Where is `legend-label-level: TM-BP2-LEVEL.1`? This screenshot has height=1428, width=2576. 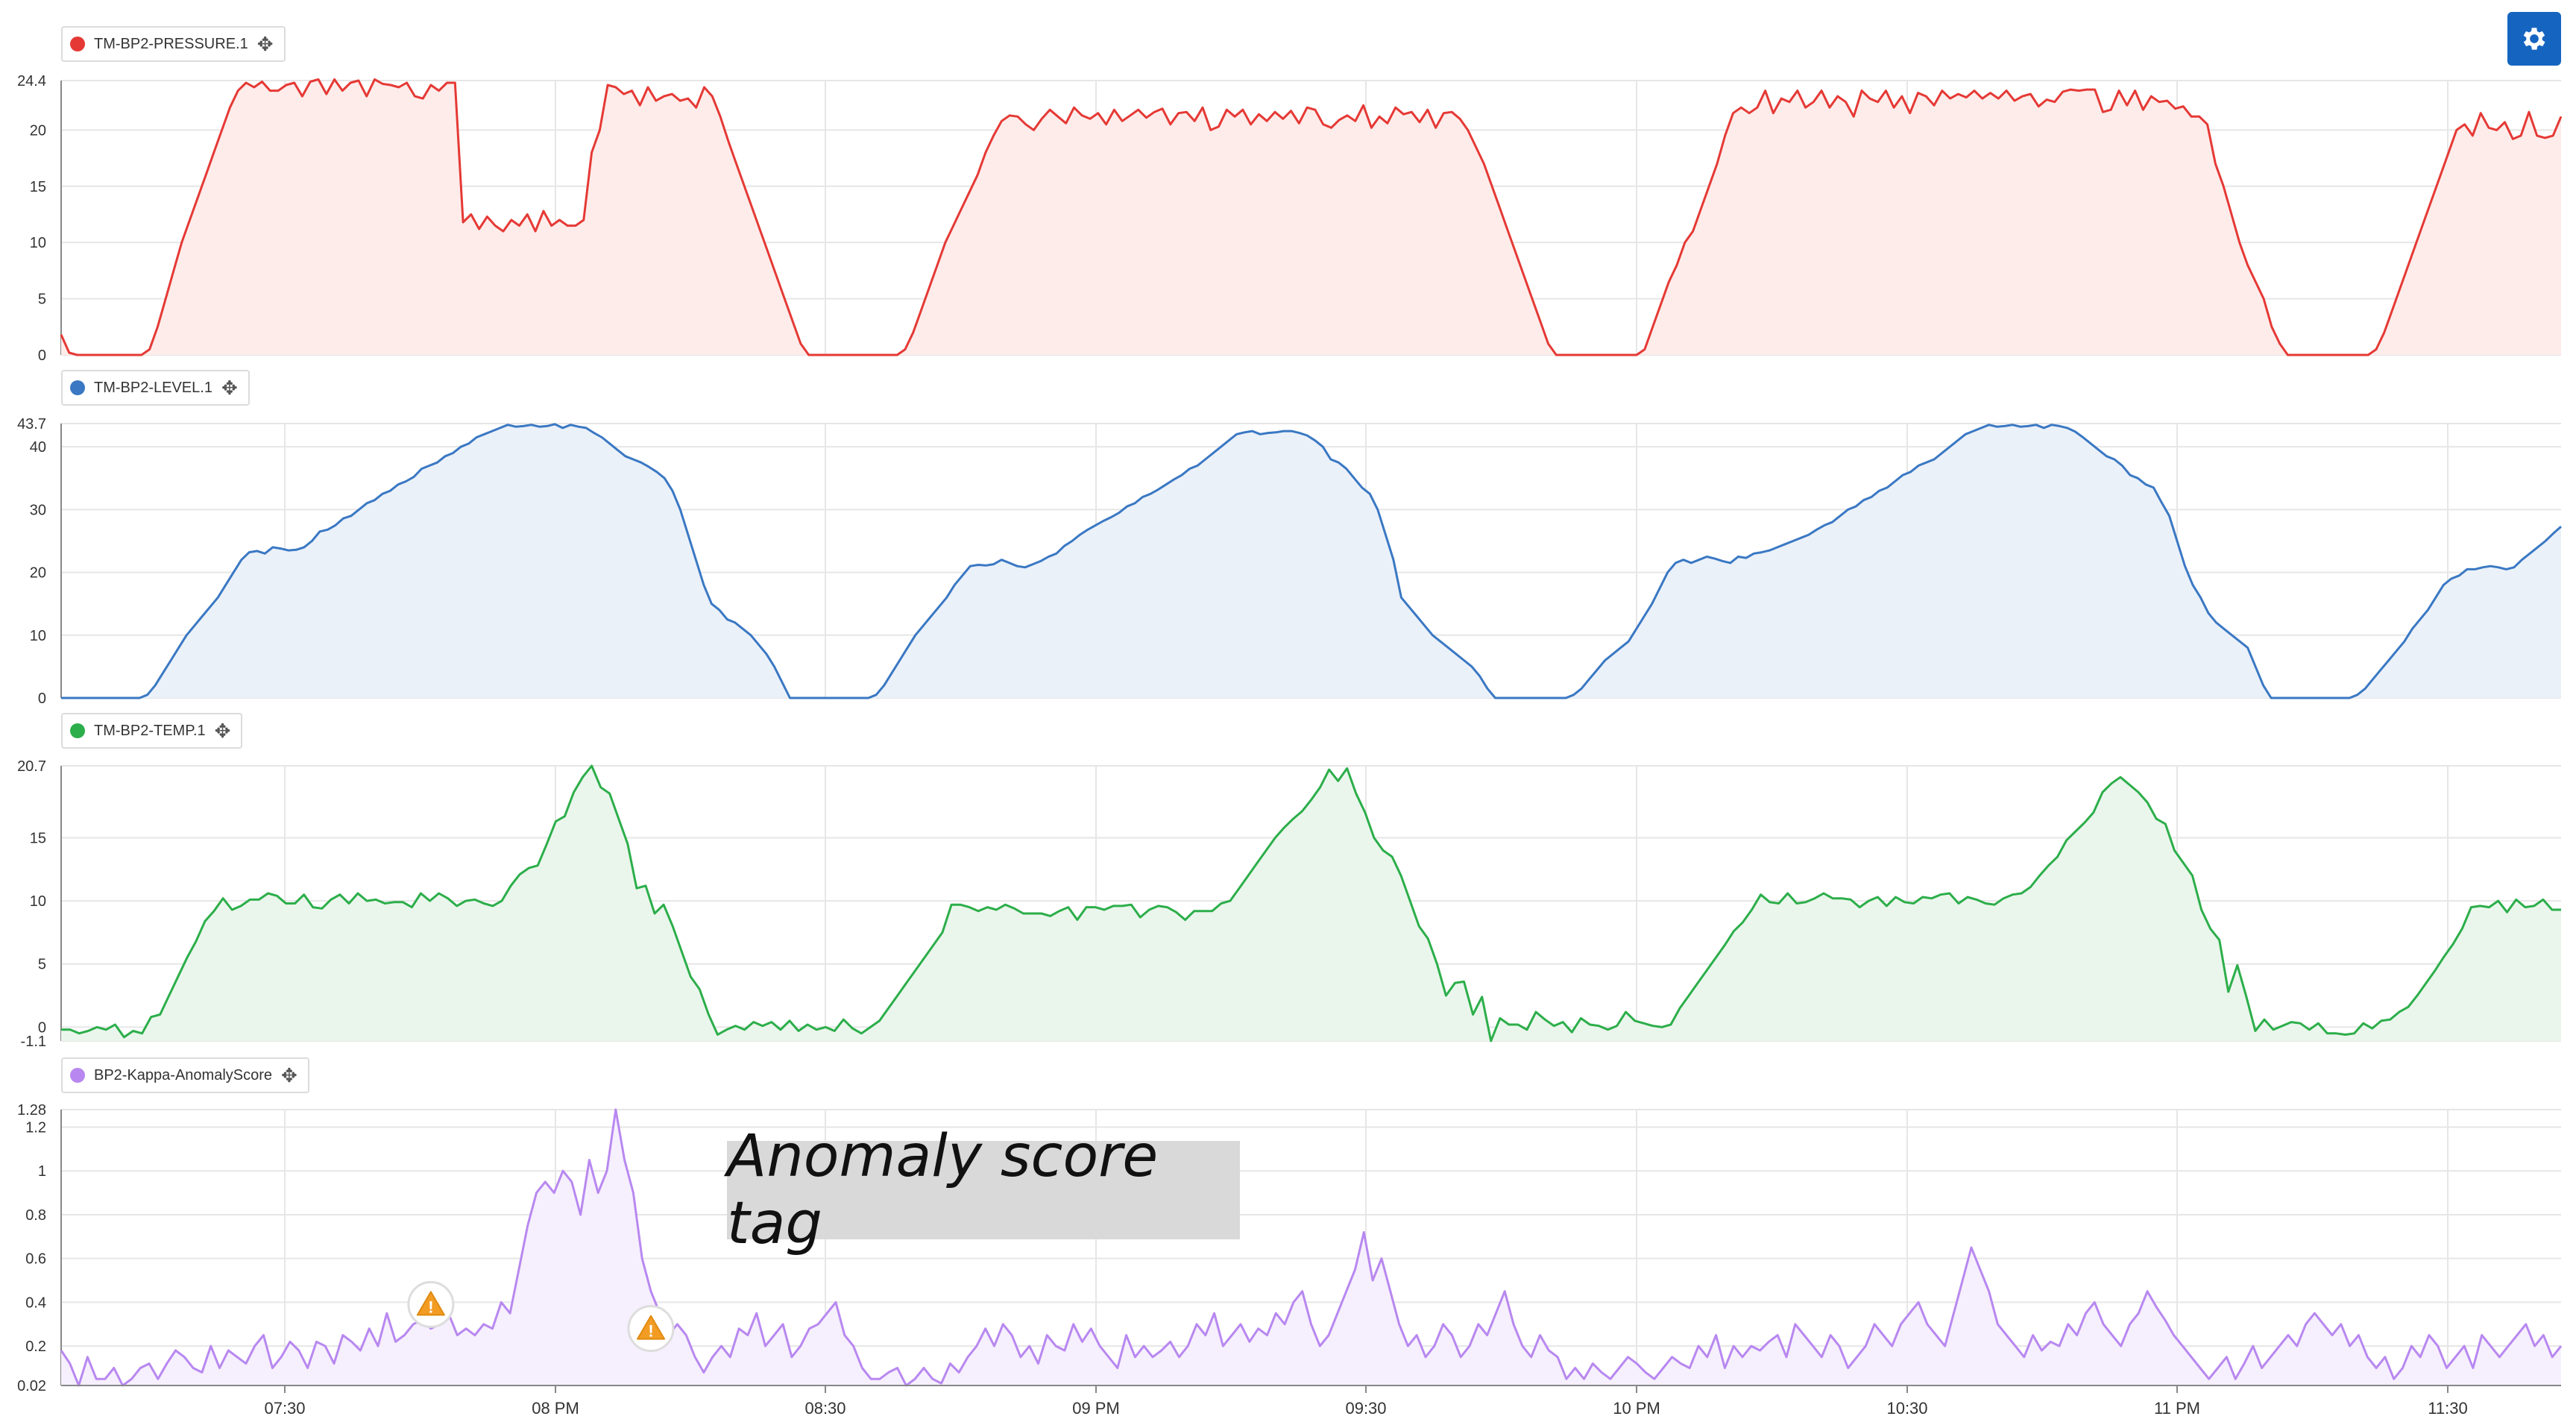
legend-label-level: TM-BP2-LEVEL.1 is located at coordinates (153, 387).